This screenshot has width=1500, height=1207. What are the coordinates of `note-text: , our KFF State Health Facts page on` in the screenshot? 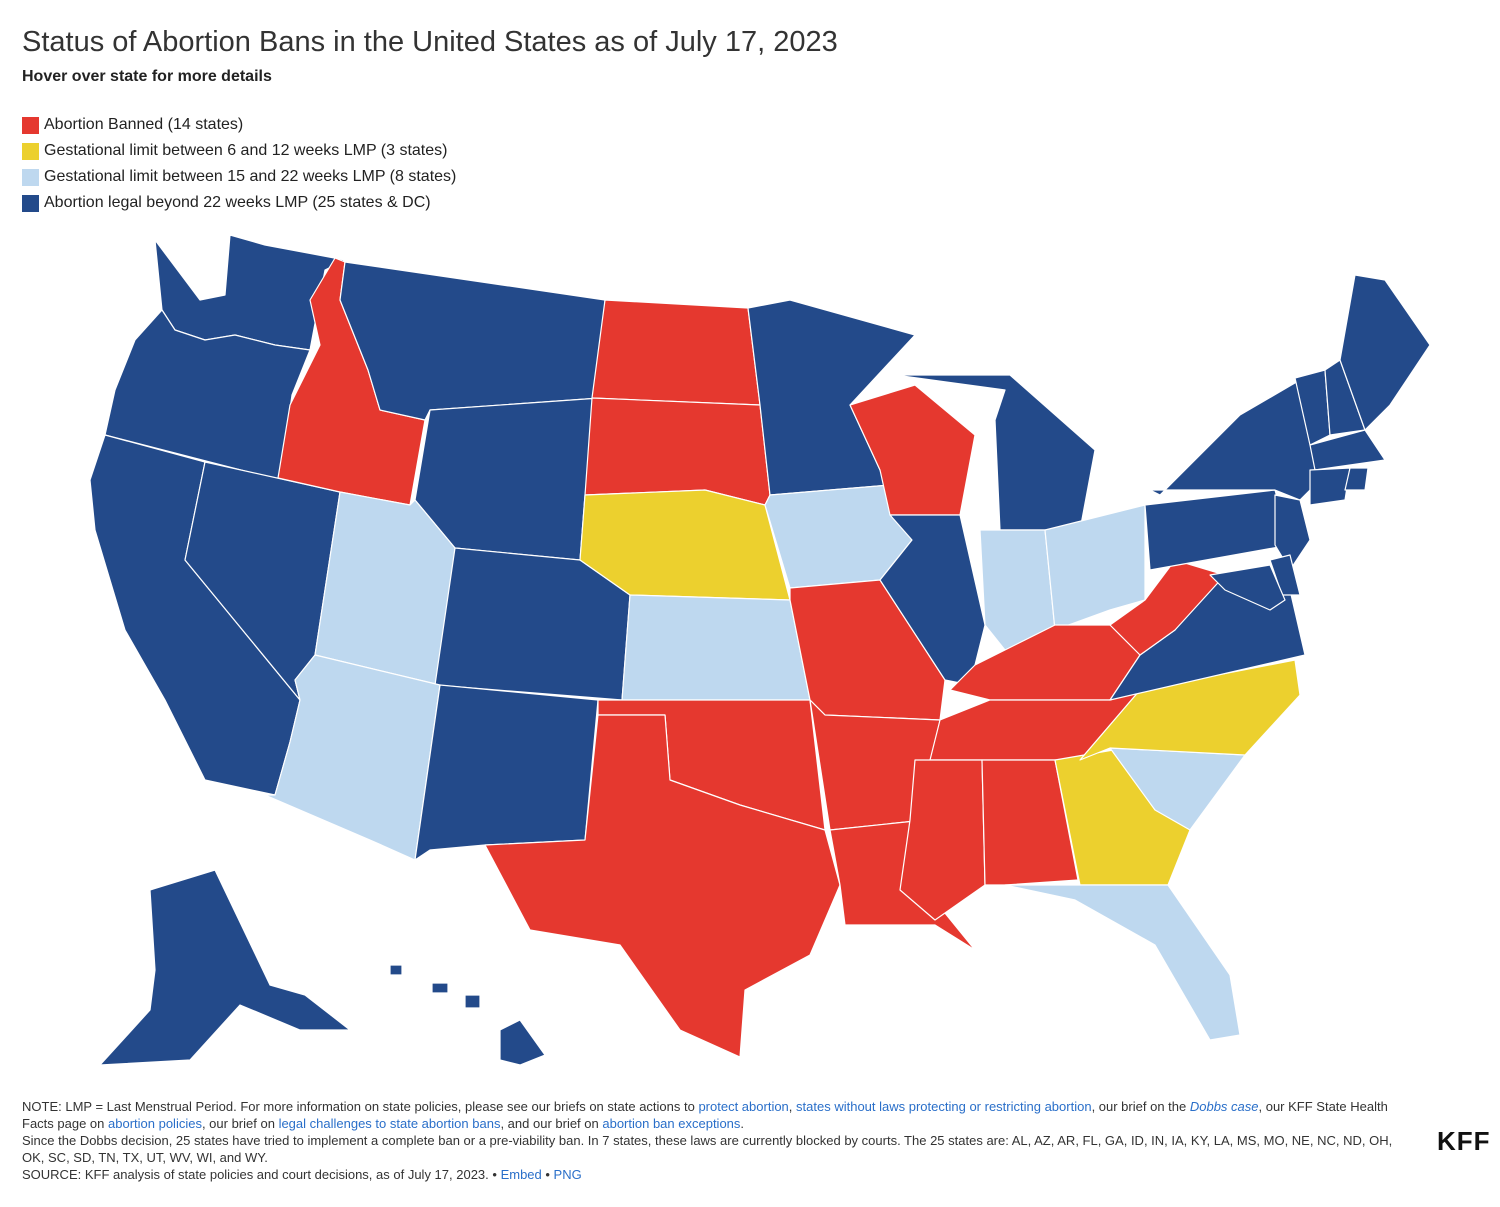 It's located at (705, 1115).